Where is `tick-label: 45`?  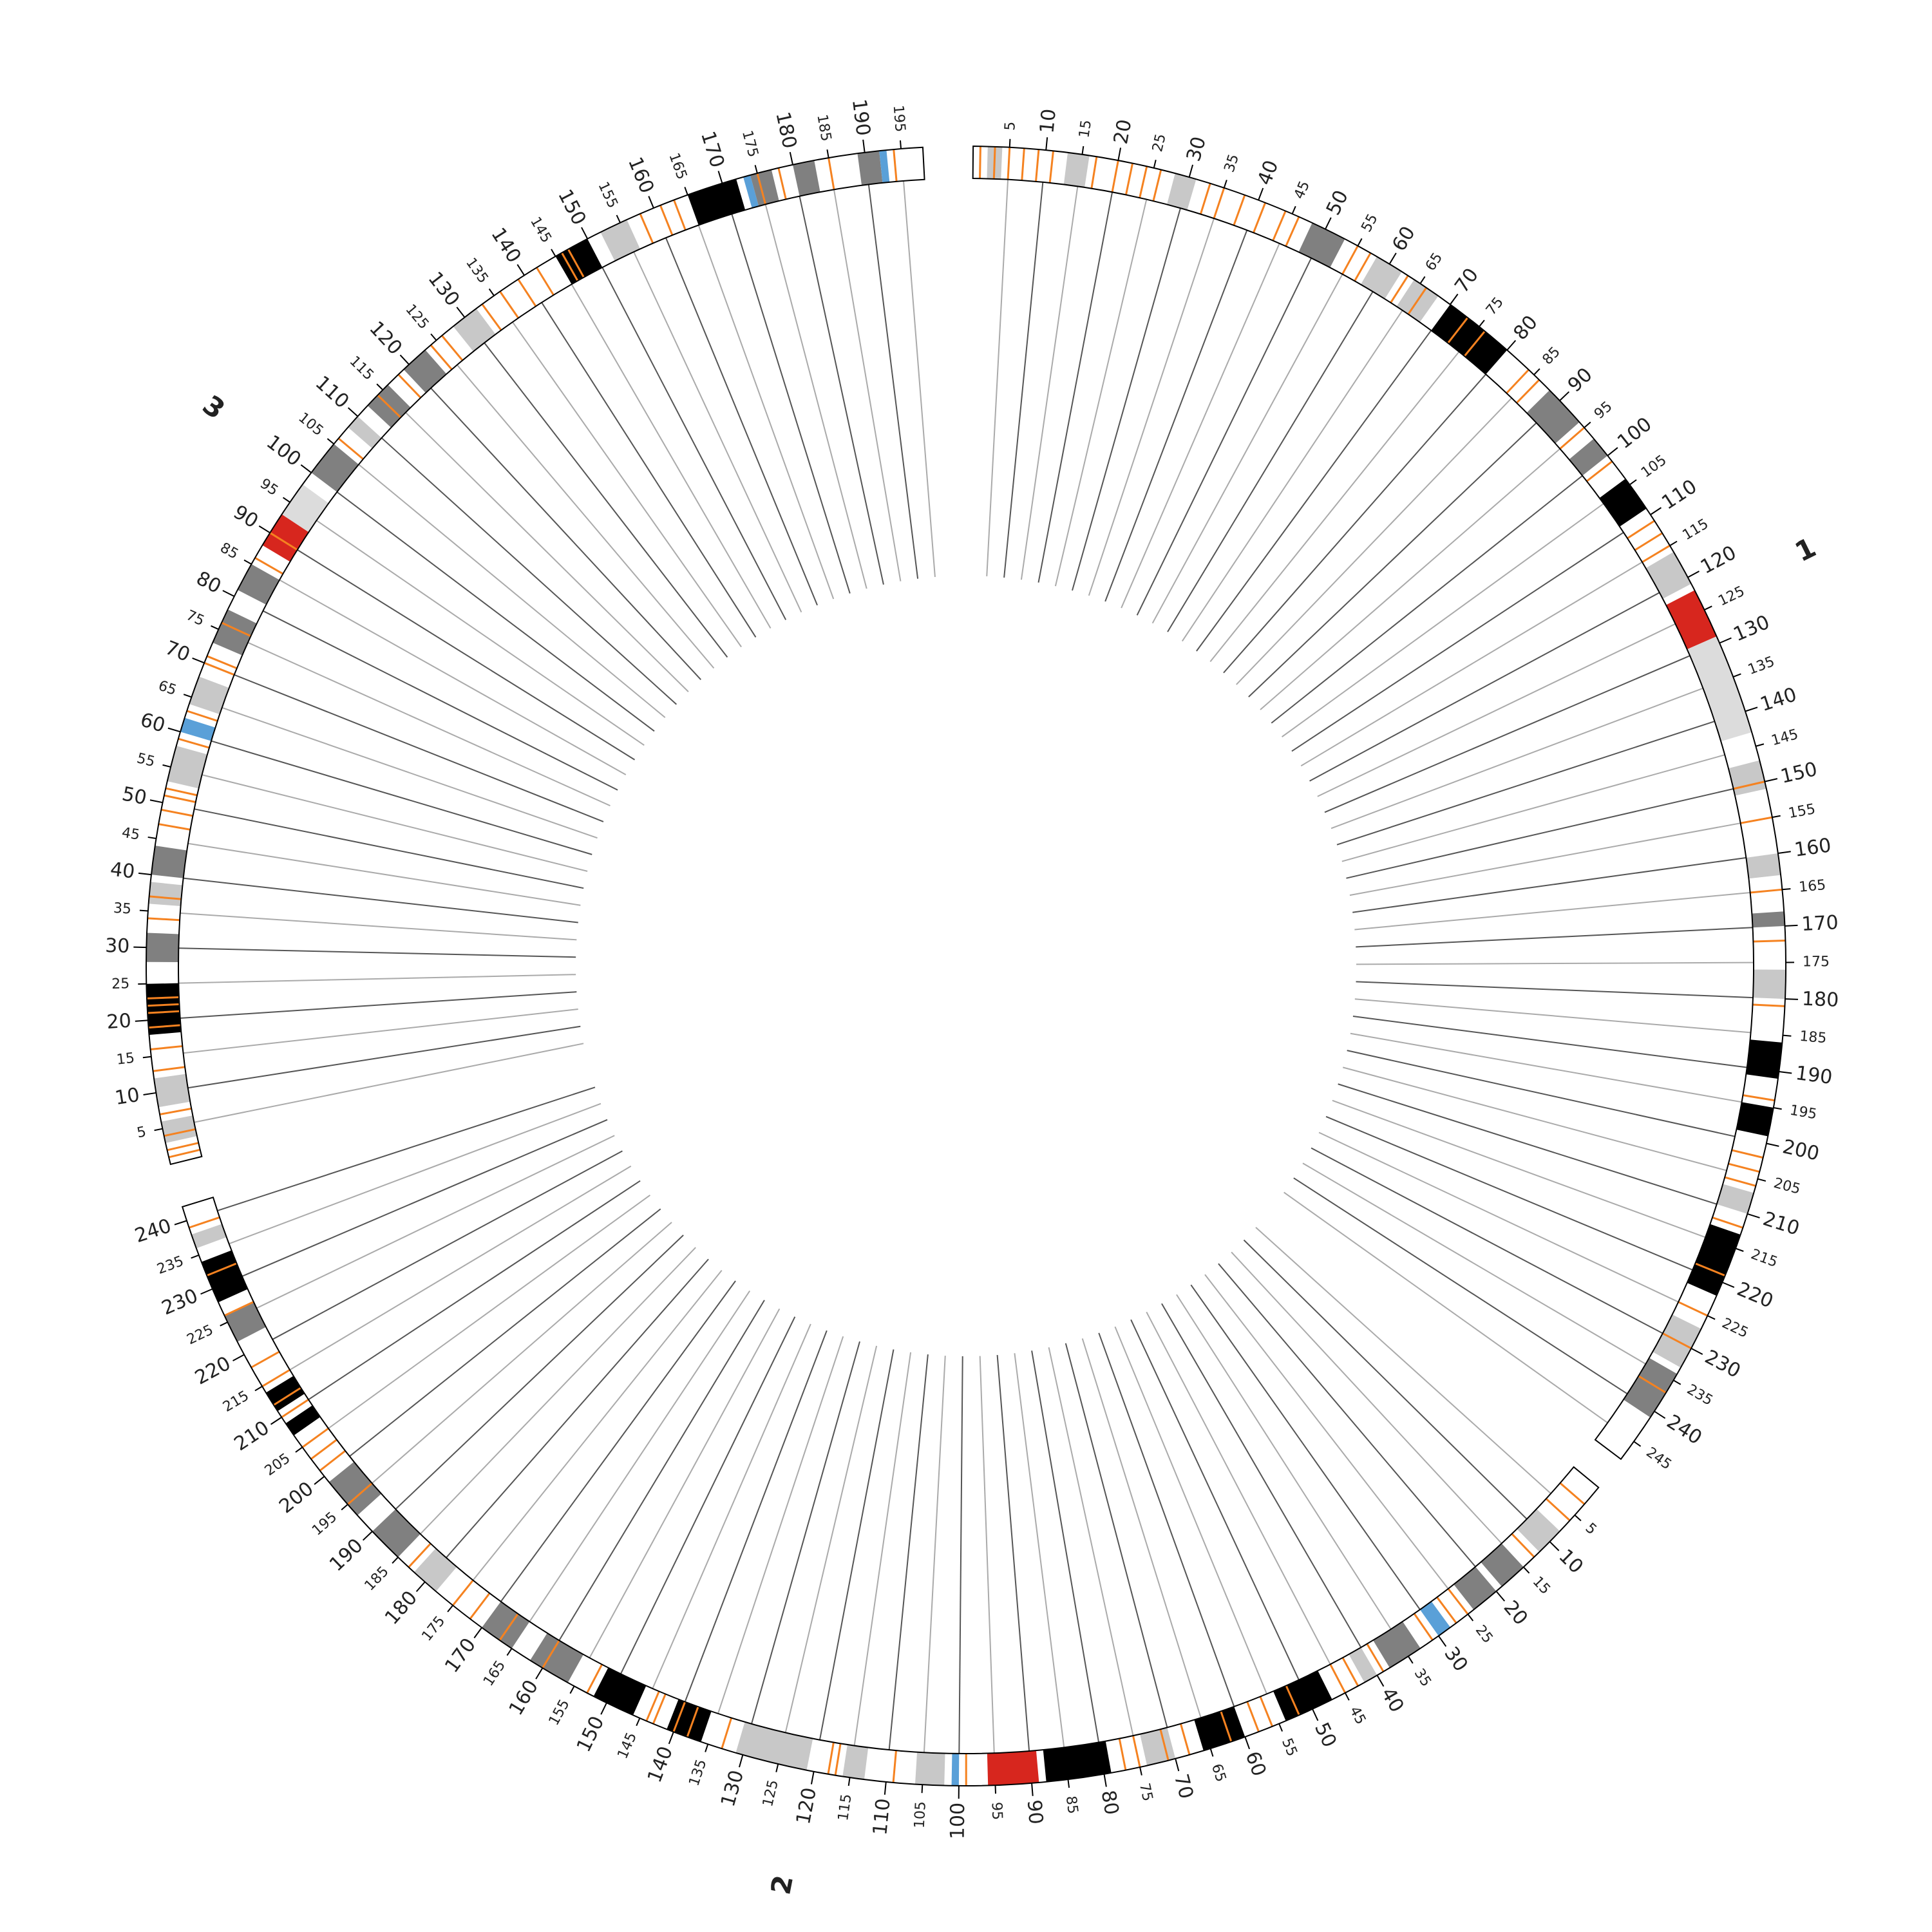
tick-label: 45 is located at coordinates (130, 835).